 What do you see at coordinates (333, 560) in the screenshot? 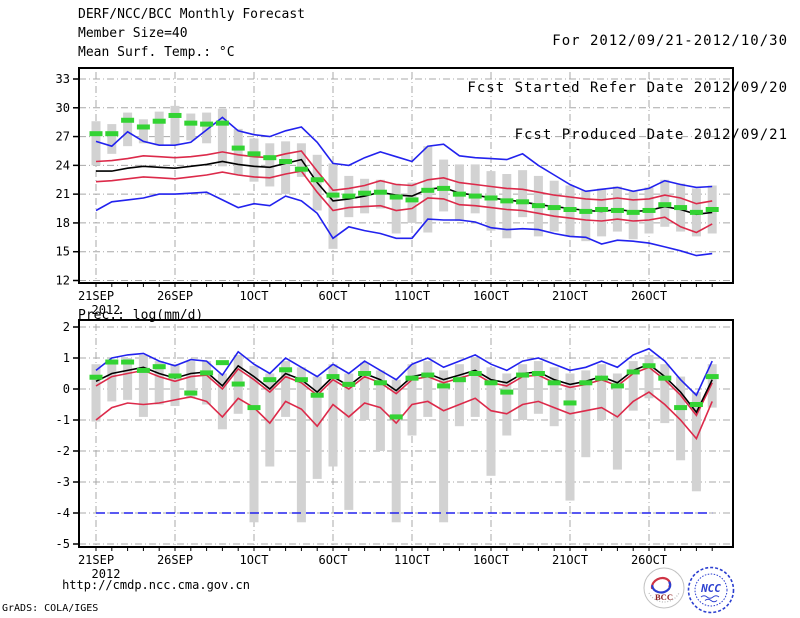
I see `x-tick-label: 6OCT` at bounding box center [333, 560].